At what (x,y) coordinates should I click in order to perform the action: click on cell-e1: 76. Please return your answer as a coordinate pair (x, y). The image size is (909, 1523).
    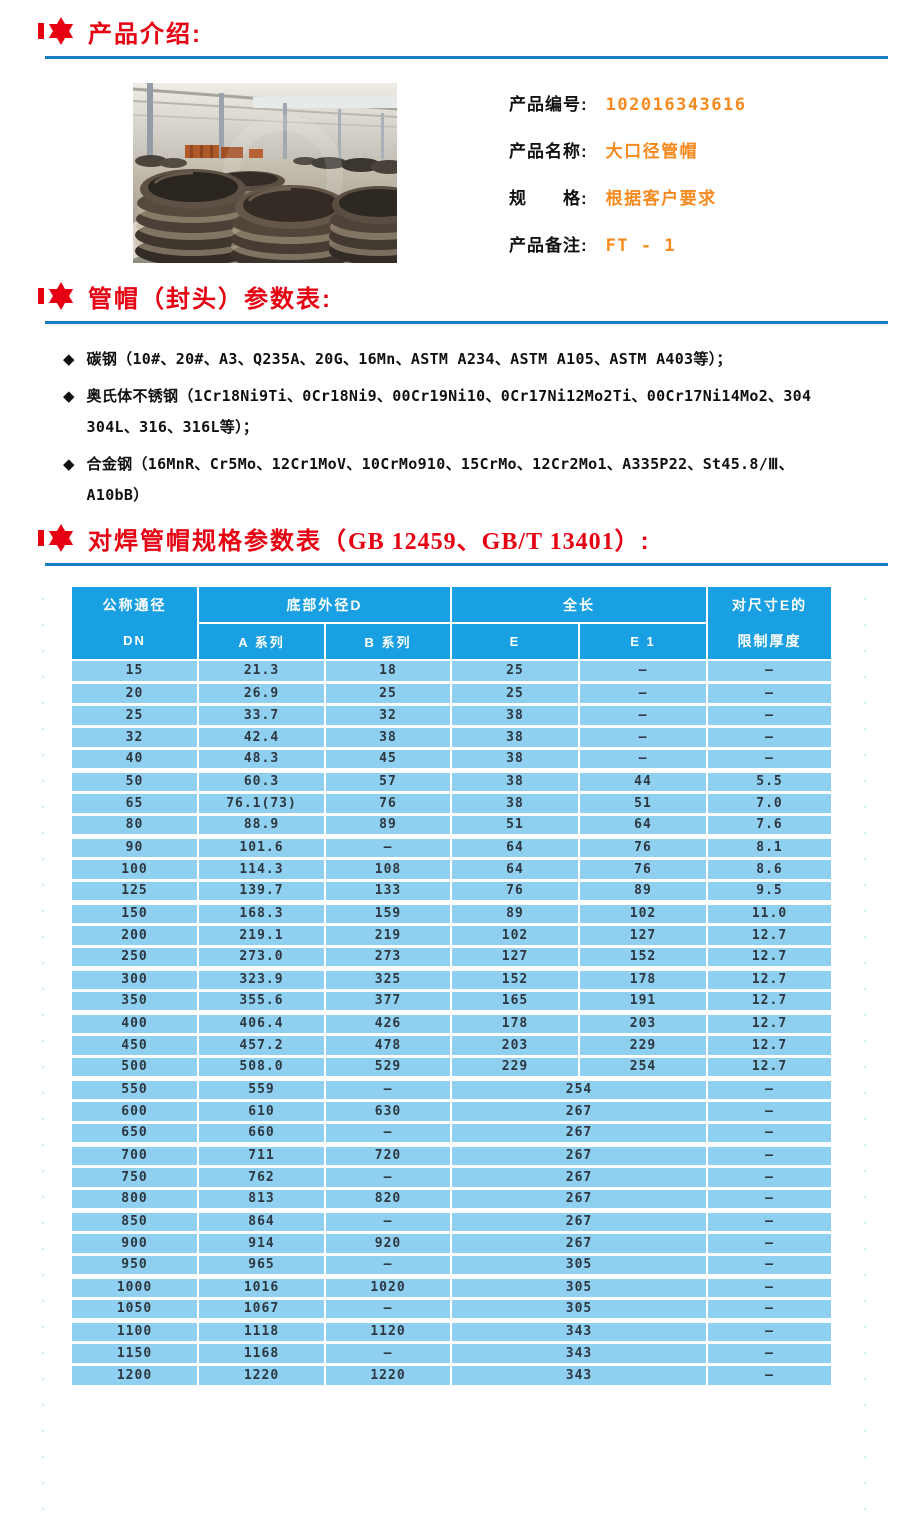
    Looking at the image, I should click on (643, 869).